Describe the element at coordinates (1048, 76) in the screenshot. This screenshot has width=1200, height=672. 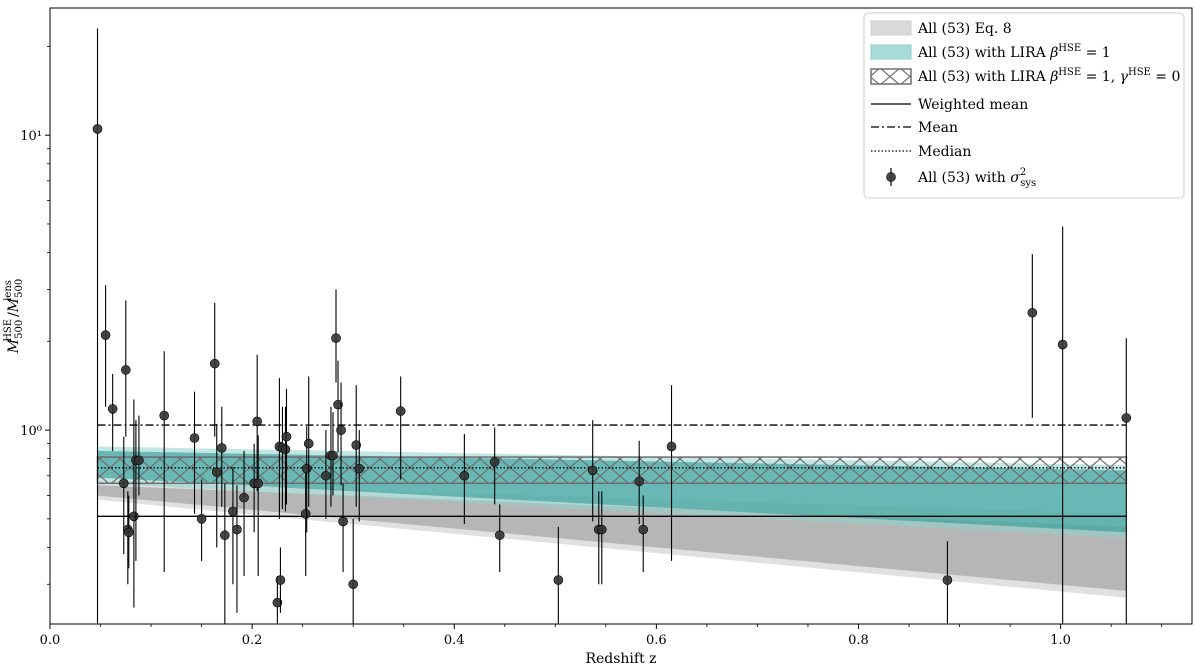
I see `legend-lira-gamma-label: All (53) with LIRA βHSE = 1, γHSE = 0` at that location.